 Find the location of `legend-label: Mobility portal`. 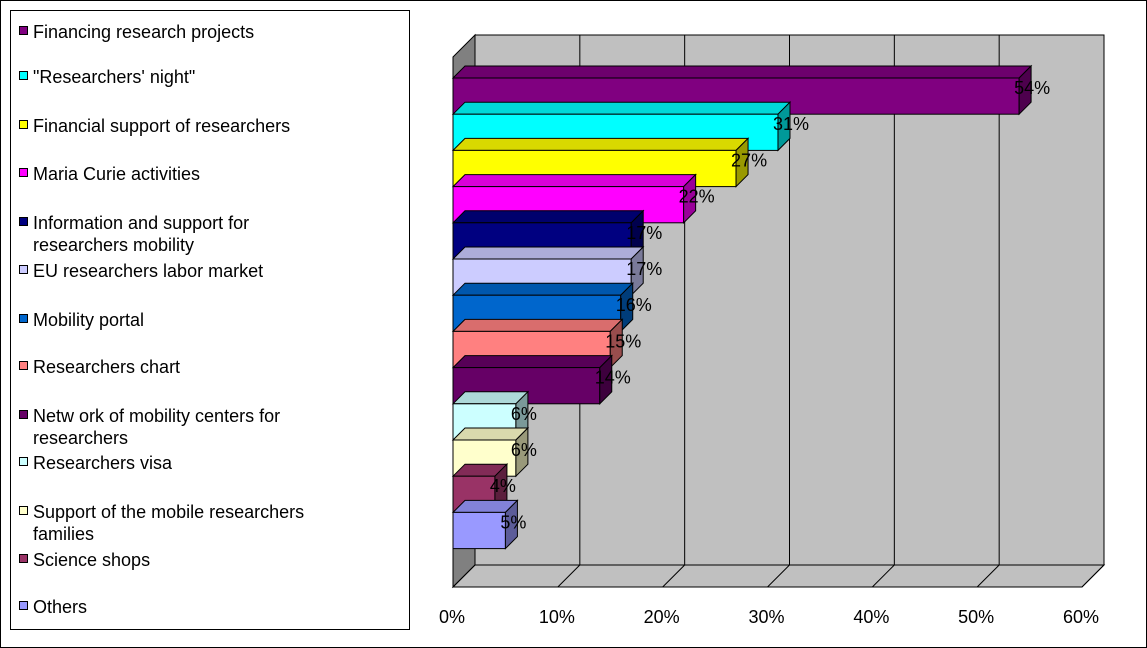

legend-label: Mobility portal is located at coordinates (89, 320).